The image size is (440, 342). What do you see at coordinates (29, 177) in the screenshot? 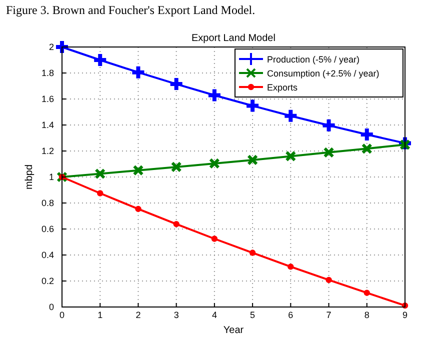
I see `y-axis-title: mbpd` at bounding box center [29, 177].